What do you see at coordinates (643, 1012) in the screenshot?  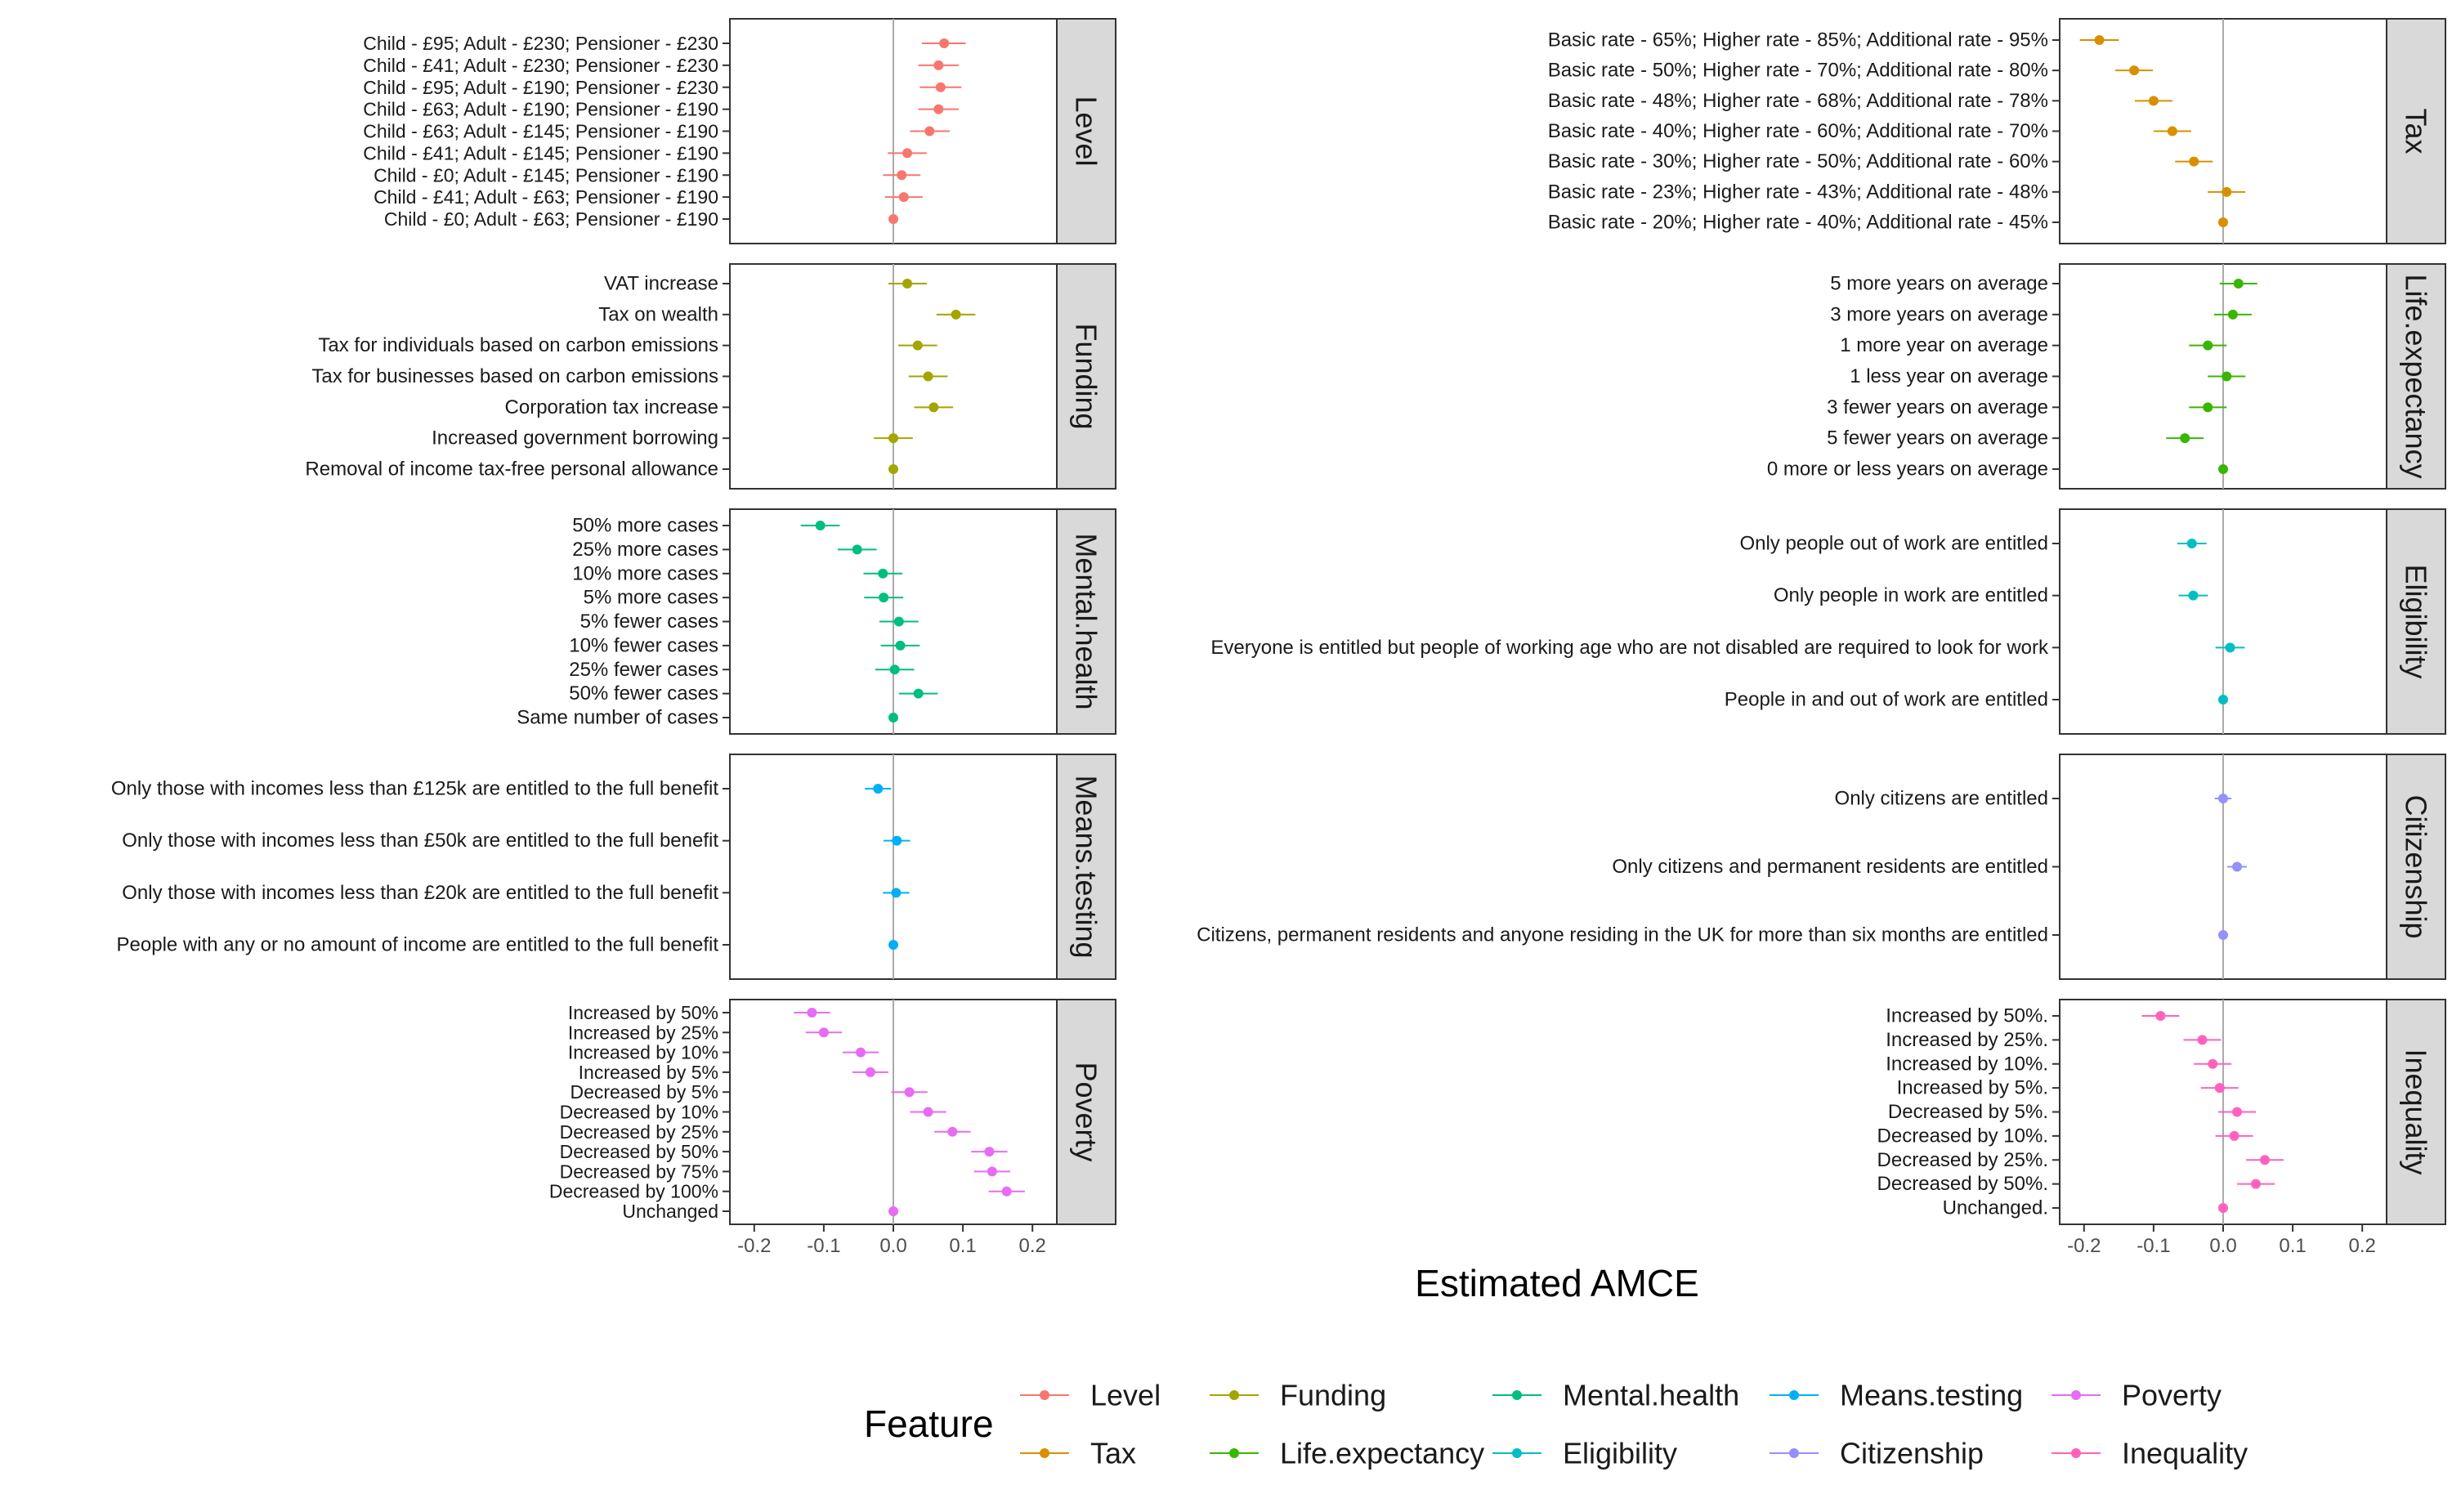 I see `y-tick-label-poverty: Increased by 50%` at bounding box center [643, 1012].